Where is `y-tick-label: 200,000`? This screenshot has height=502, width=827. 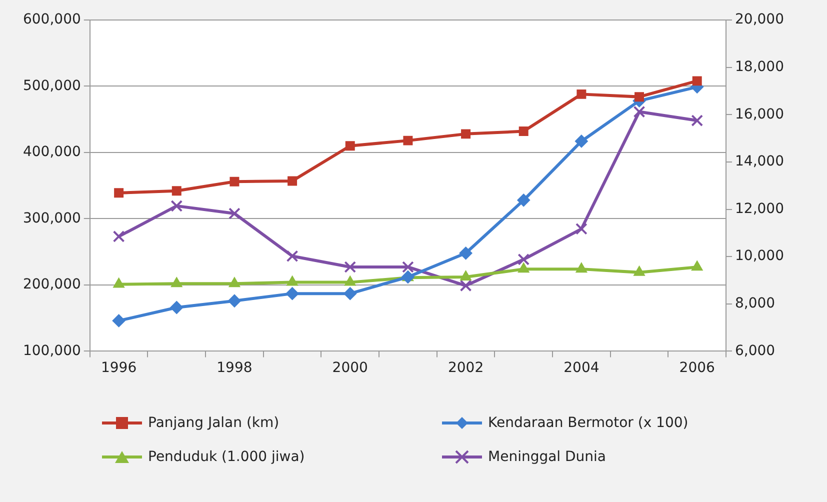
y-tick-label: 200,000 is located at coordinates (51, 284).